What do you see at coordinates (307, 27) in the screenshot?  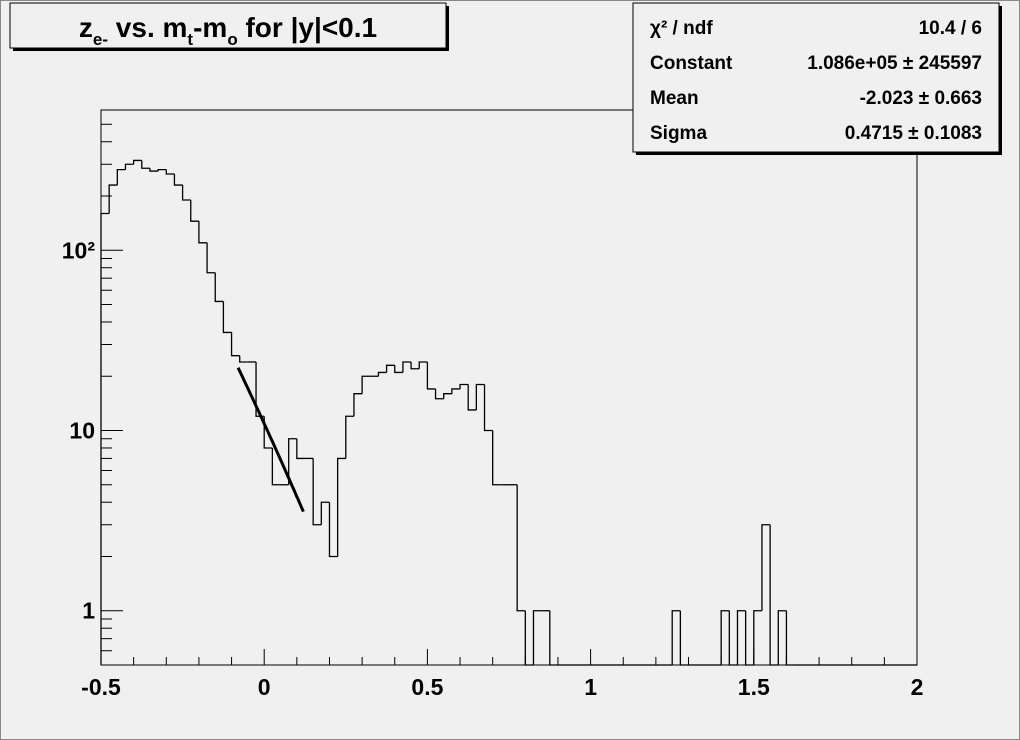 I see `title-part: for |y|<0.1` at bounding box center [307, 27].